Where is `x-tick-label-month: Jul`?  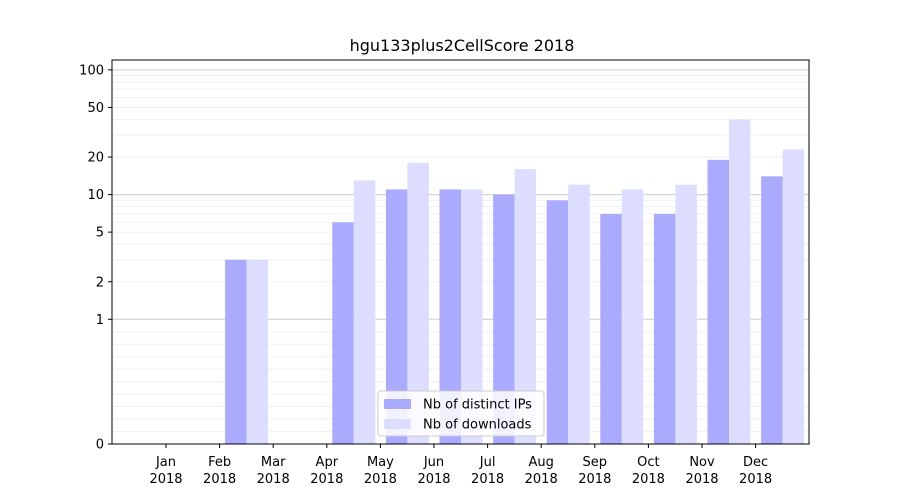 x-tick-label-month: Jul is located at coordinates (487, 462).